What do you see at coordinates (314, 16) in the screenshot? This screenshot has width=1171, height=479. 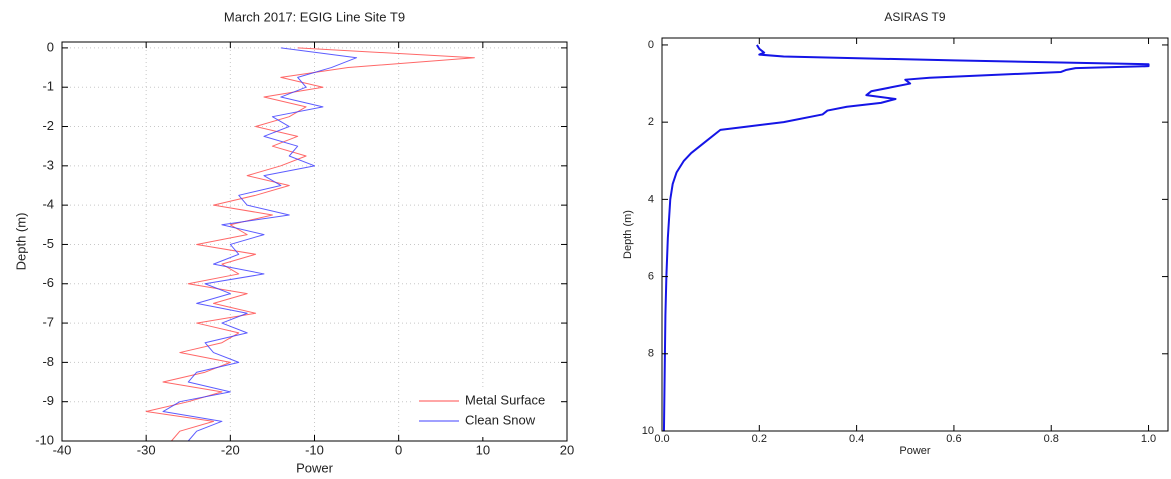 I see `chart-title: March 2017: EGIG Line Site T9` at bounding box center [314, 16].